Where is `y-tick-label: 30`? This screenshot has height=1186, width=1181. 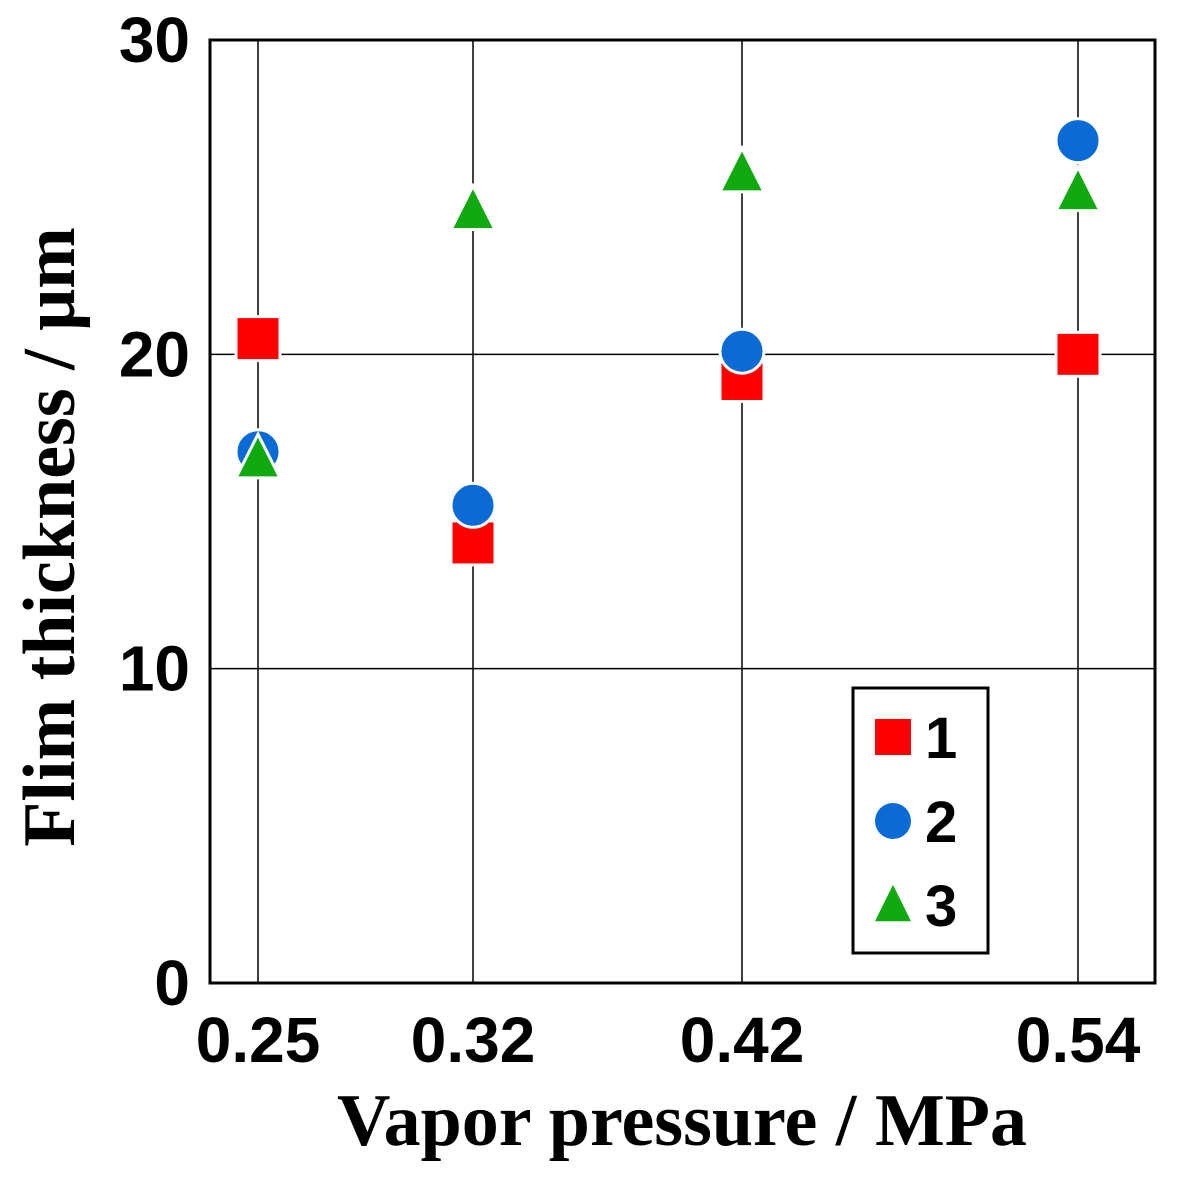
y-tick-label: 30 is located at coordinates (154, 40).